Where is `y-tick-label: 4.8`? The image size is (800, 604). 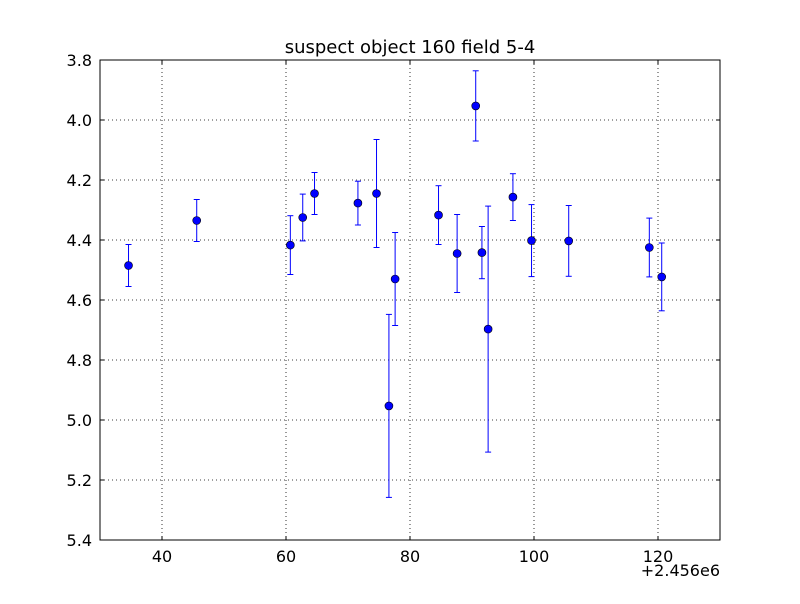
y-tick-label: 4.8 is located at coordinates (79, 360).